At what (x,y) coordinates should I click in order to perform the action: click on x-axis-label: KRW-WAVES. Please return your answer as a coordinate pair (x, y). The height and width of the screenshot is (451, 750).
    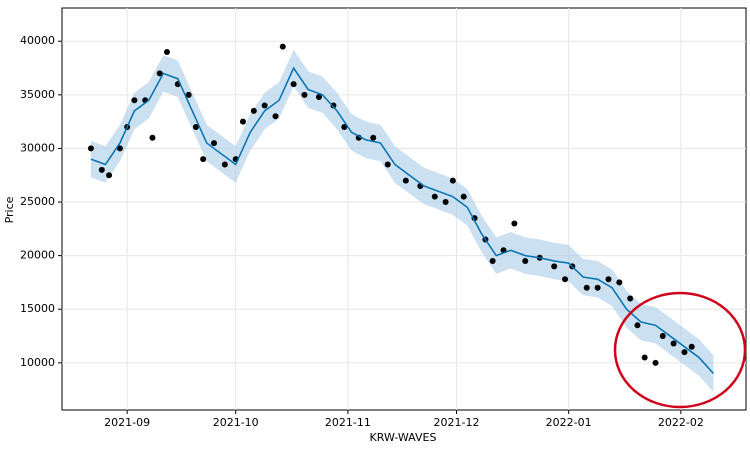
    Looking at the image, I should click on (403, 437).